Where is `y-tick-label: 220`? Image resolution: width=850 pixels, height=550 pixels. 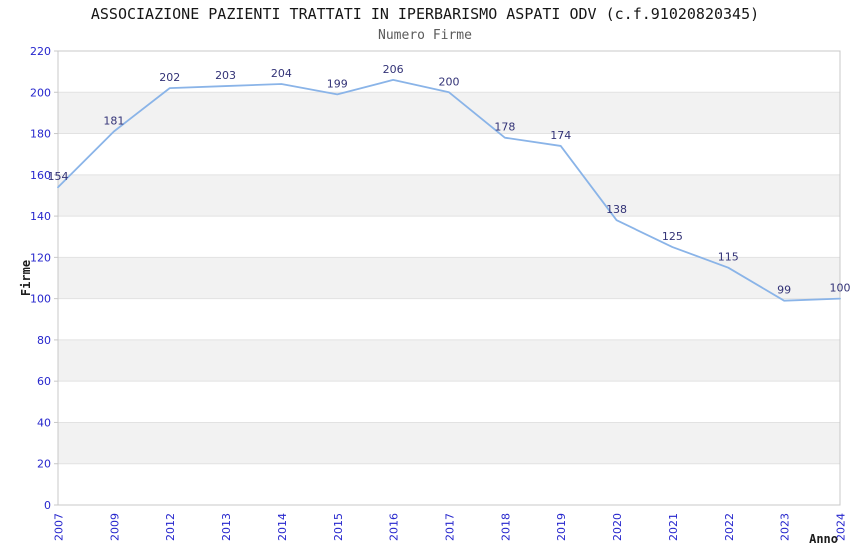
y-tick-label: 220 is located at coordinates (40, 51).